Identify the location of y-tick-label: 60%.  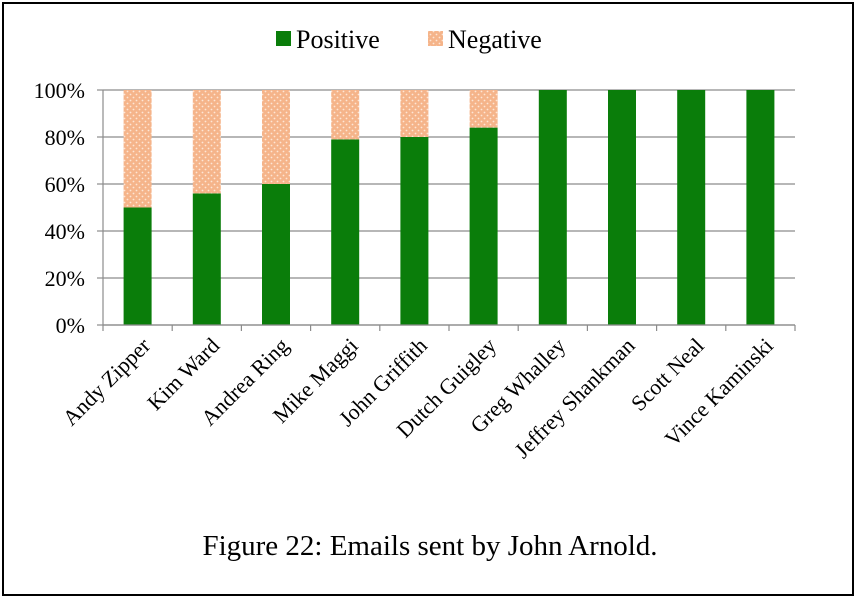
(65, 184).